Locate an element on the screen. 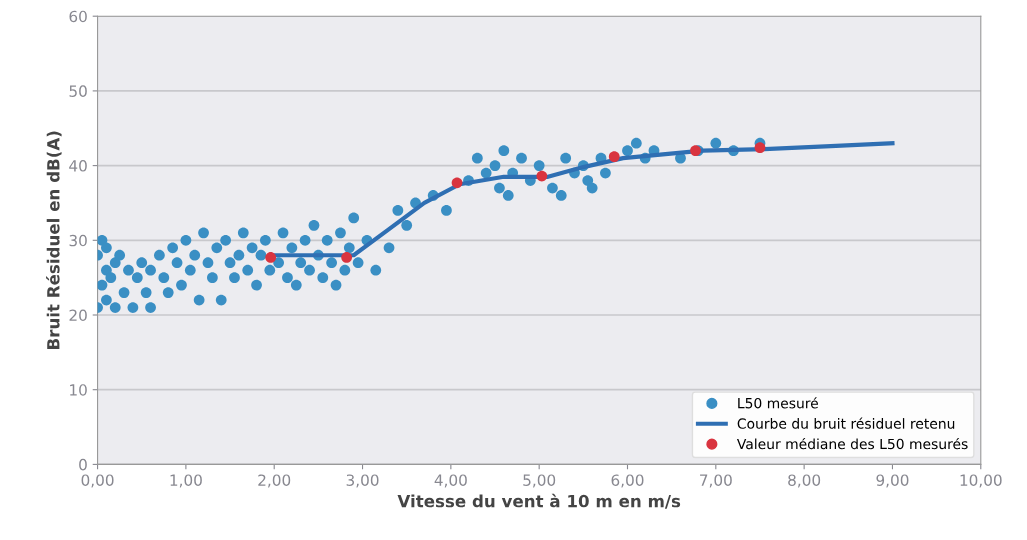  x-tick-label: 5,00 is located at coordinates (539, 481).